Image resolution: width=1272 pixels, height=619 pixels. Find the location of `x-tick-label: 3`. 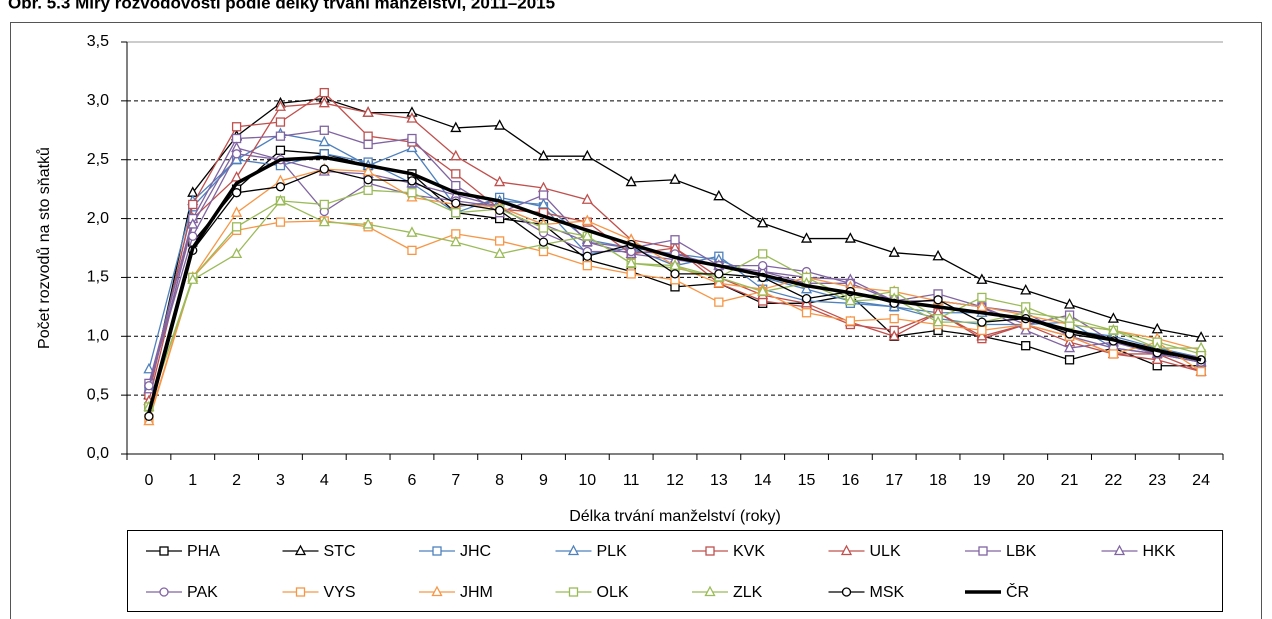

x-tick-label: 3 is located at coordinates (280, 480).